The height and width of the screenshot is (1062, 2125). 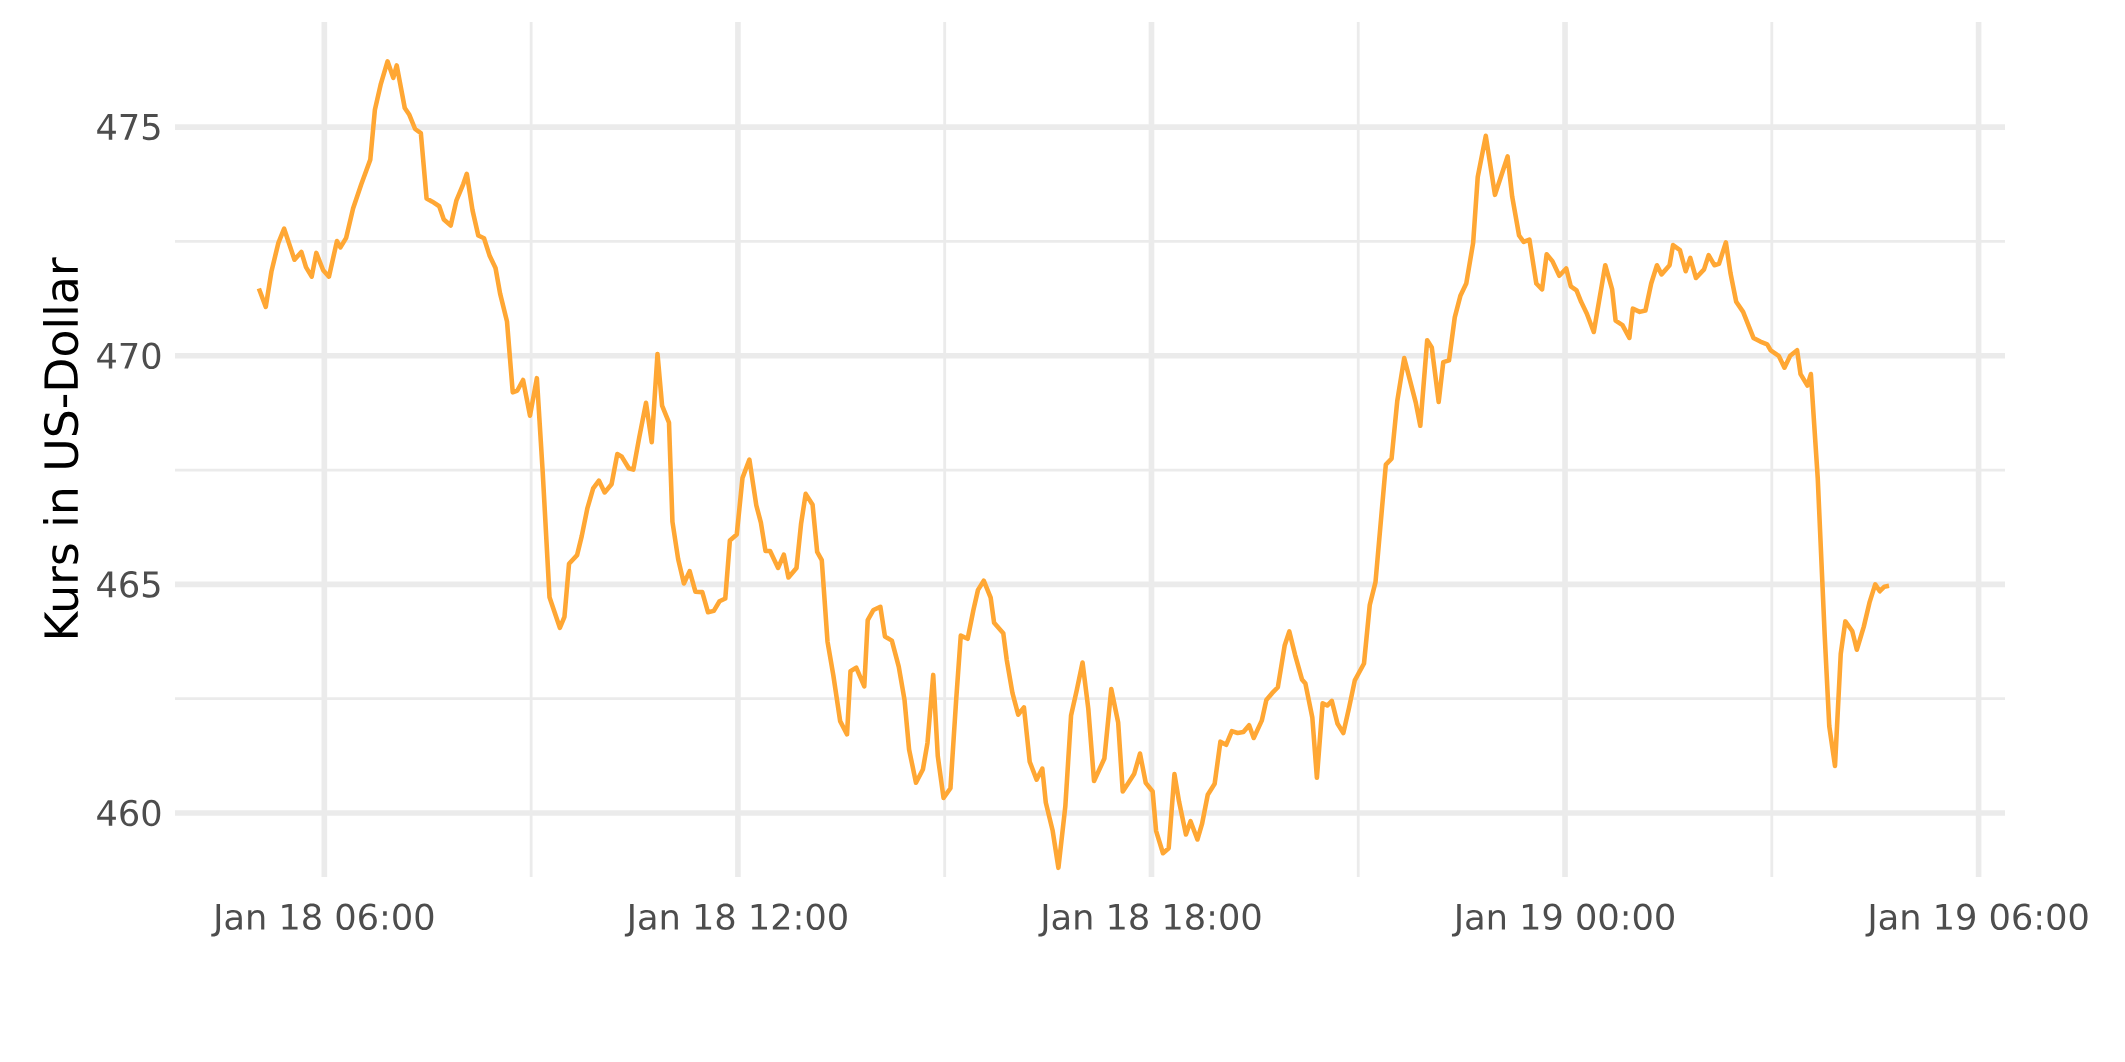 What do you see at coordinates (322, 920) in the screenshot?
I see `x-tick-label: Jan 18 06:00` at bounding box center [322, 920].